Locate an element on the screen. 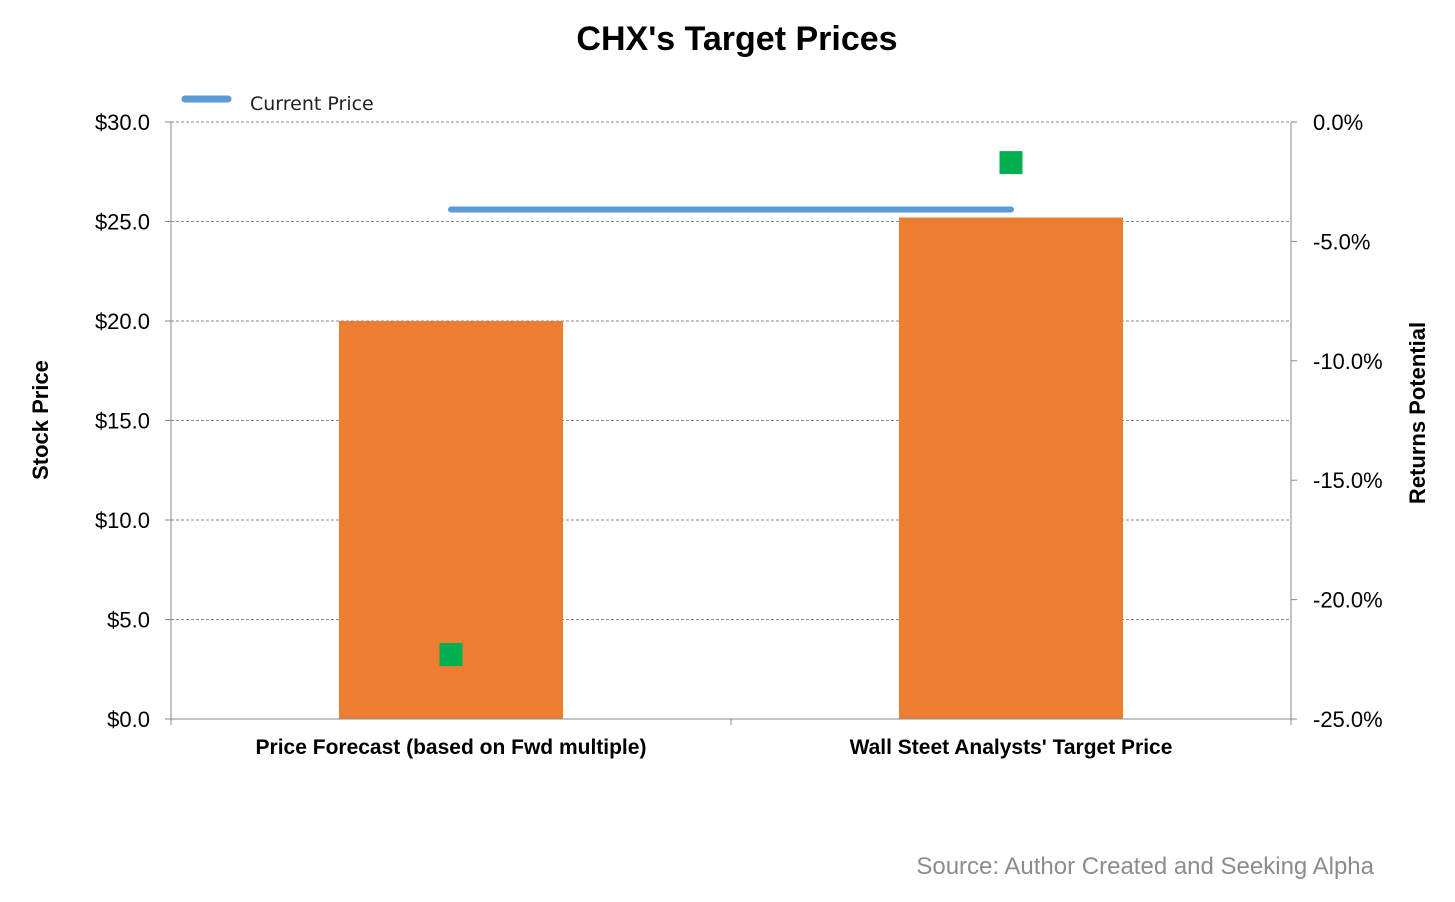  y-tick-label: $30.0 is located at coordinates (122, 122).